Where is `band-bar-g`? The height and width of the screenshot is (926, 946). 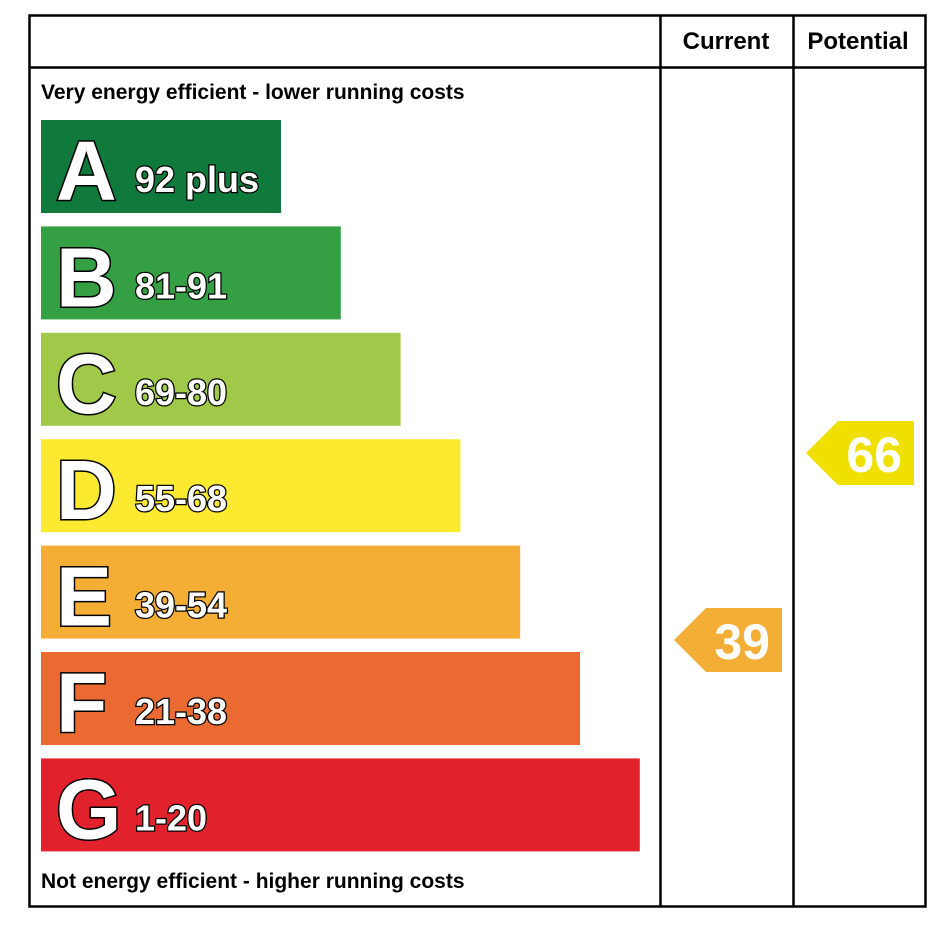
band-bar-g is located at coordinates (340, 805).